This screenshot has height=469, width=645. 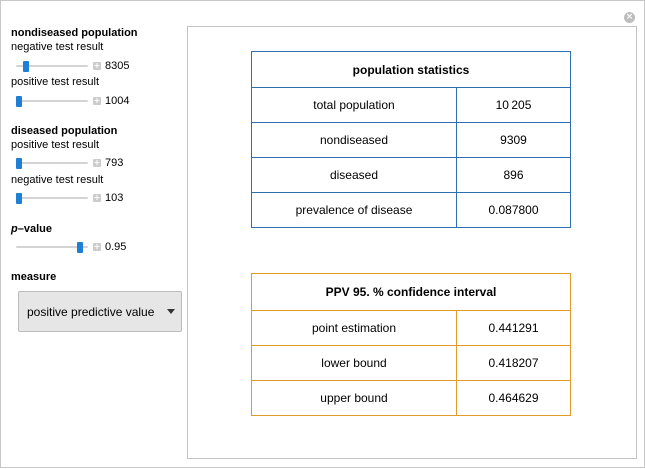 I want to click on measure-title: measure, so click(x=34, y=277).